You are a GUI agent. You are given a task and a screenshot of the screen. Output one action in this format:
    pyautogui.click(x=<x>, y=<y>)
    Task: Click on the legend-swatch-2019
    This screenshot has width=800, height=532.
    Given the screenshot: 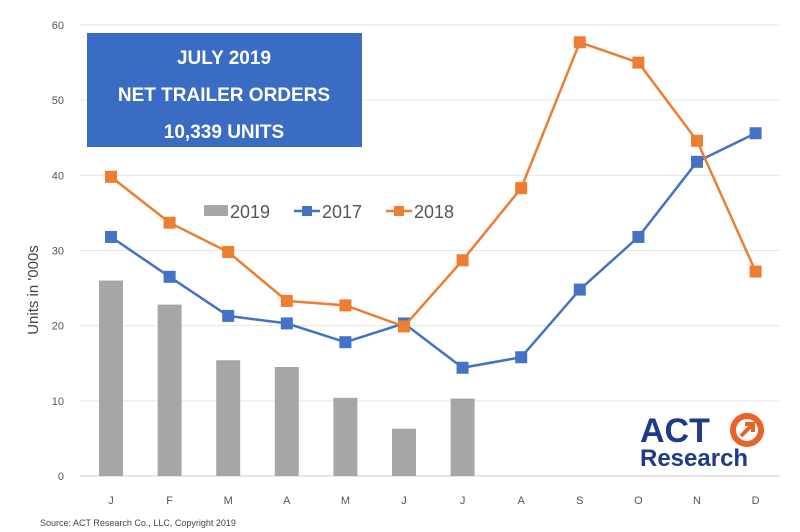 What is the action you would take?
    pyautogui.click(x=216, y=210)
    